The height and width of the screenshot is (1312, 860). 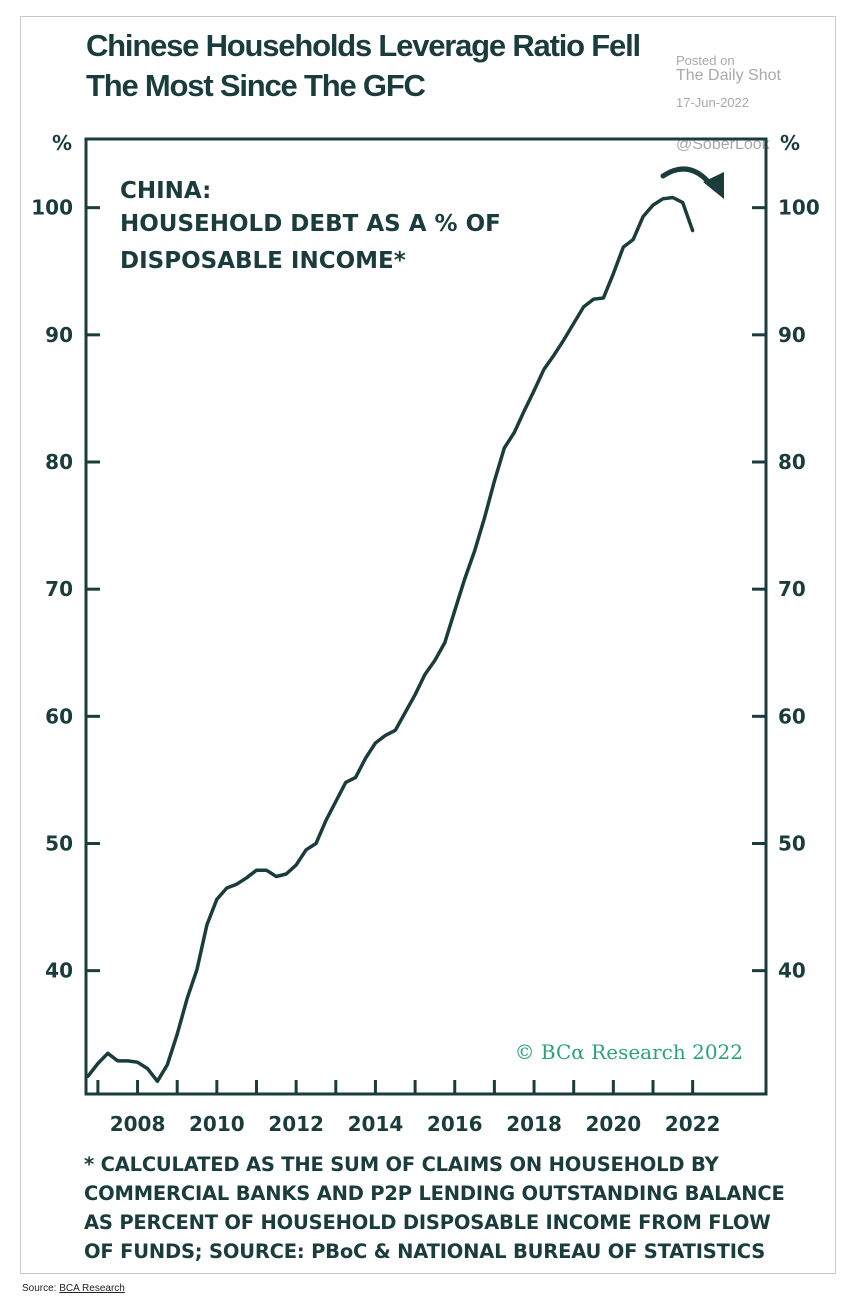 What do you see at coordinates (693, 1124) in the screenshot?
I see `x-tick-label-2022: 2022` at bounding box center [693, 1124].